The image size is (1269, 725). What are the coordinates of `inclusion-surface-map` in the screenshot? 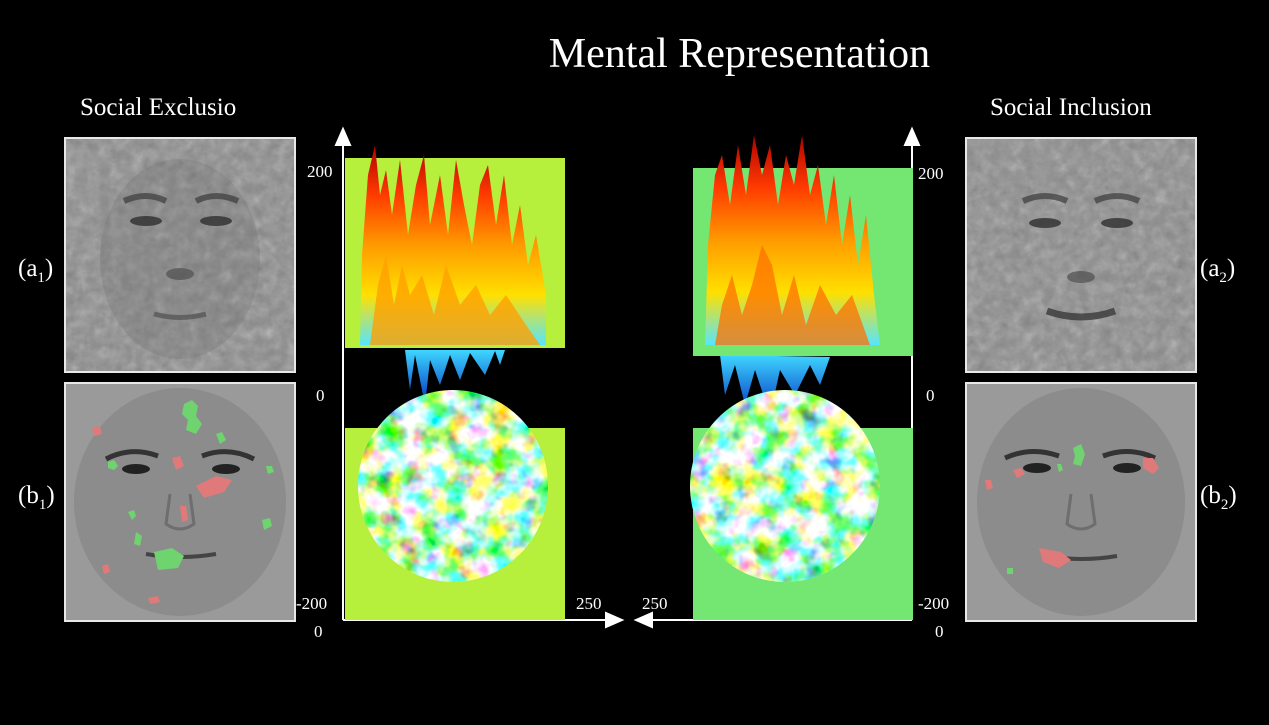 It's located at (801, 505).